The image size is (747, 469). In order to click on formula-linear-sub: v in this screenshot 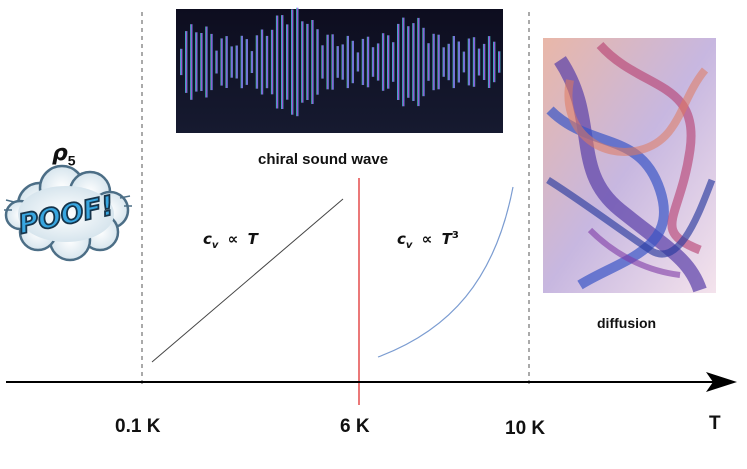, I will do `click(215, 245)`.